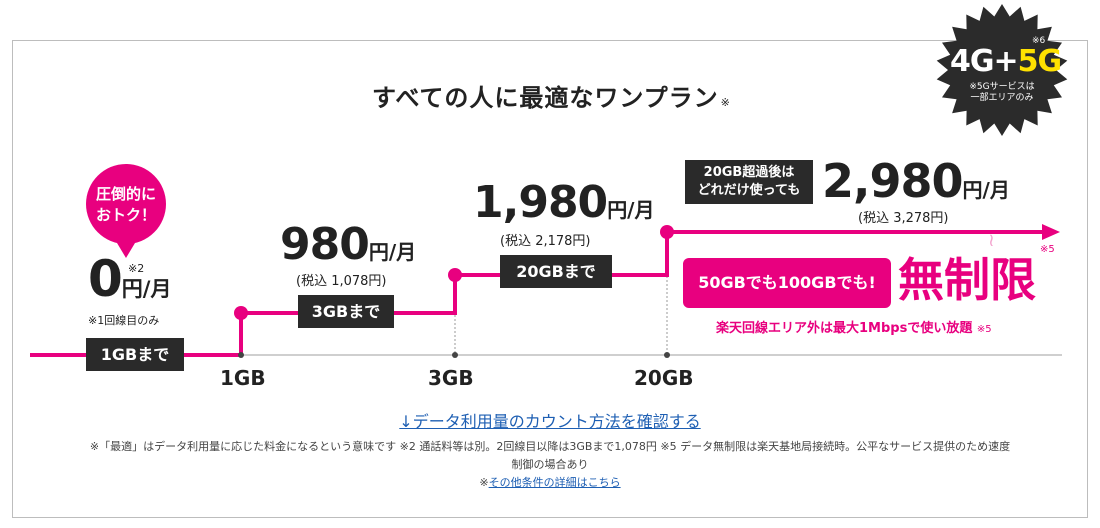 The height and width of the screenshot is (528, 1100). Describe the element at coordinates (341, 281) in the screenshot. I see `tier-1-tax: (税込 1,078円)` at that location.